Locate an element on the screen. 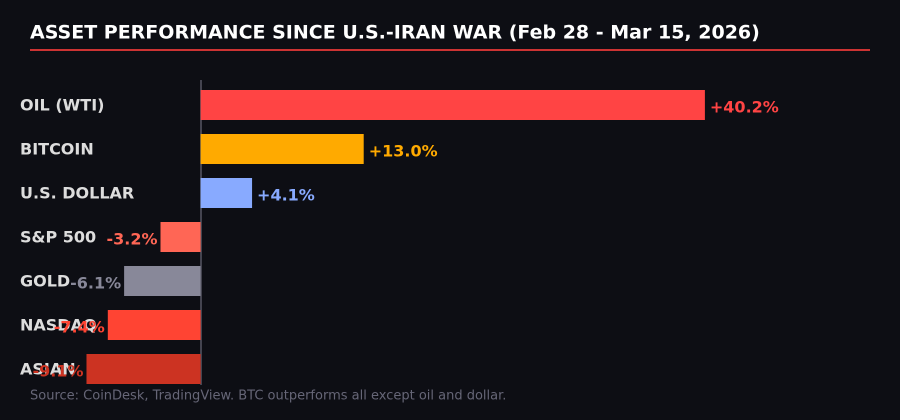  category-label: U.S. DOLLAR is located at coordinates (77, 193).